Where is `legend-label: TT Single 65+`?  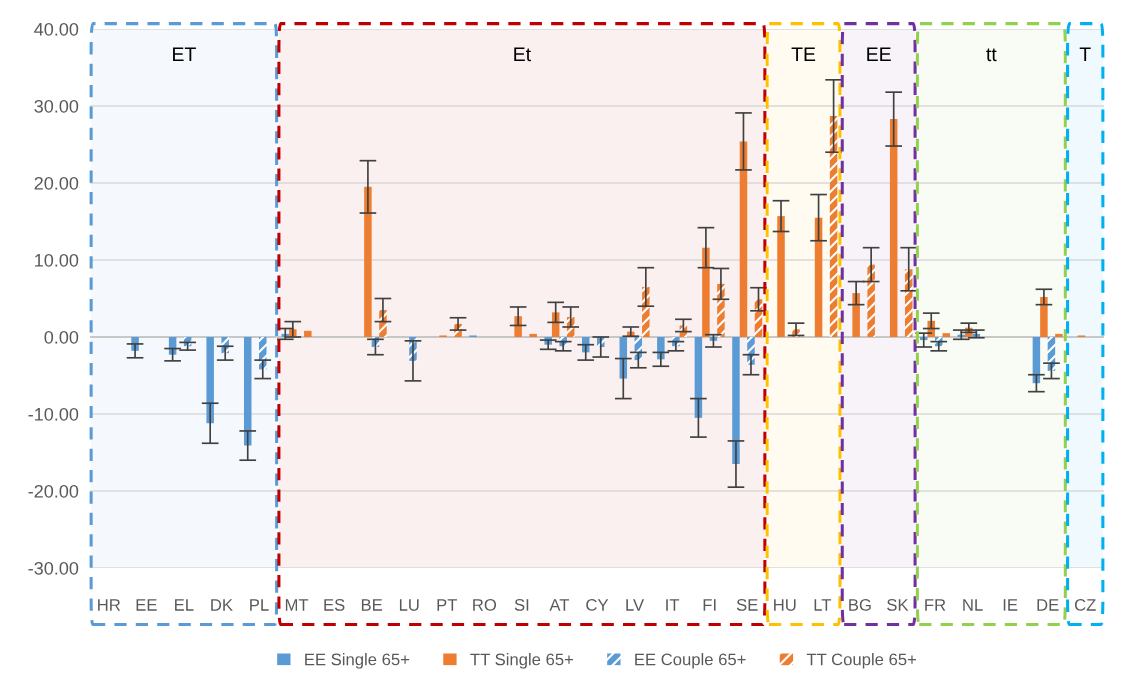 legend-label: TT Single 65+ is located at coordinates (522, 661).